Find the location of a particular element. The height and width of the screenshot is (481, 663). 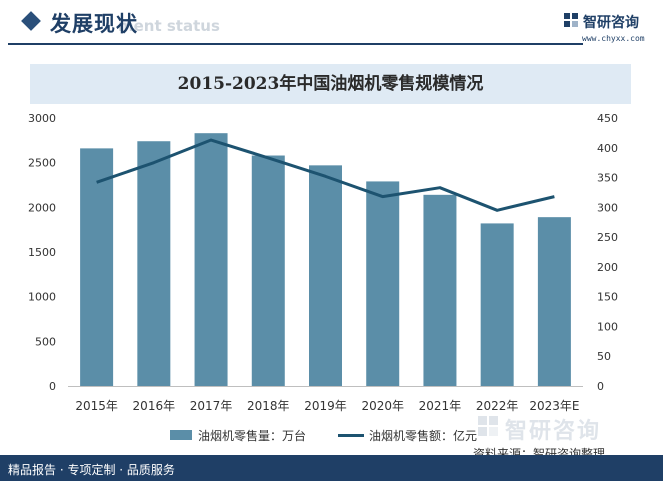

left-tick-label: 2500 is located at coordinates (42, 163).